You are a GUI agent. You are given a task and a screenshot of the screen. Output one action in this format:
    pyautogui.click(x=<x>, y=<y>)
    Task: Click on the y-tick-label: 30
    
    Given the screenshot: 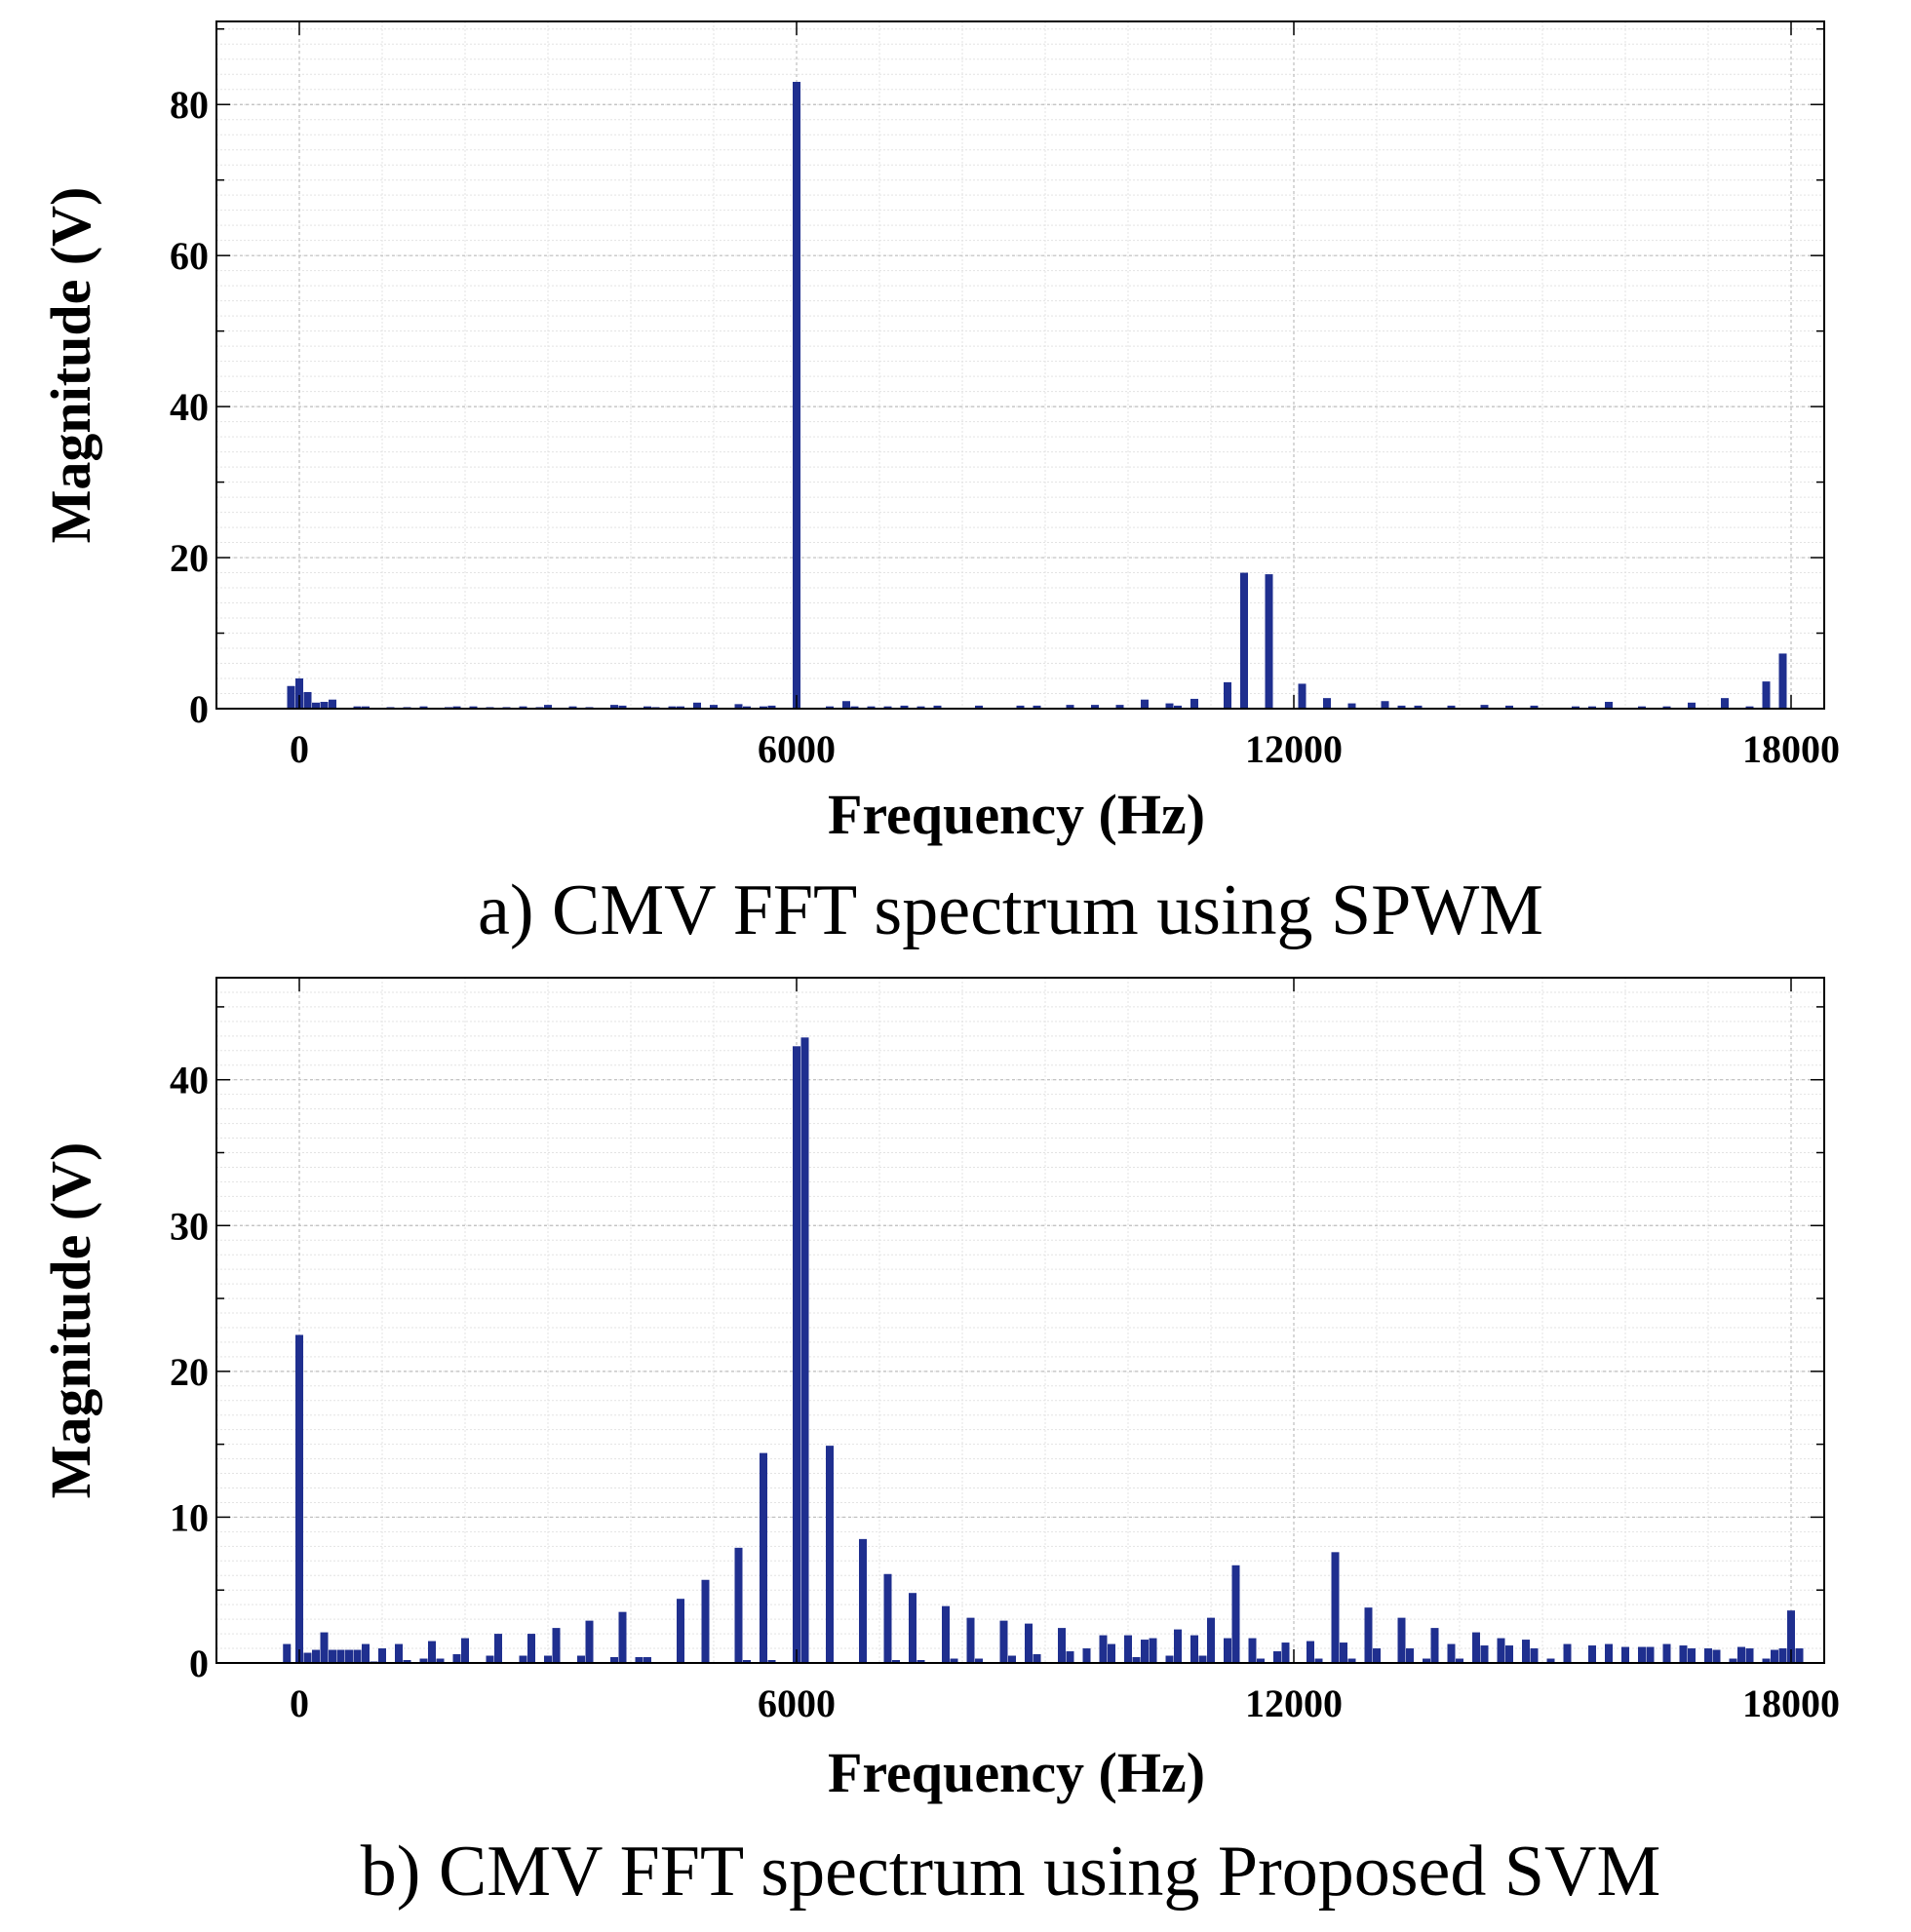 What is the action you would take?
    pyautogui.click(x=189, y=1226)
    